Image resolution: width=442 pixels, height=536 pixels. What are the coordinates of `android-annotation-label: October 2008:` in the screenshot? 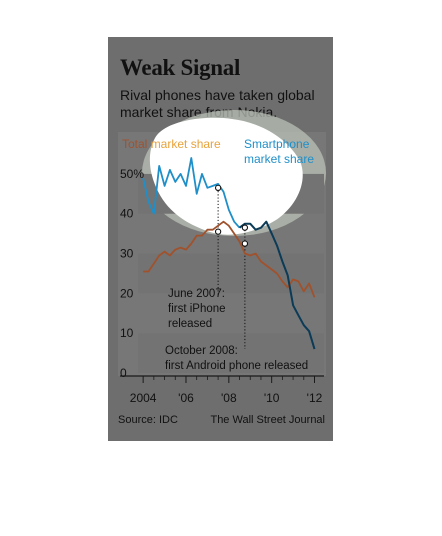 It's located at (201, 351).